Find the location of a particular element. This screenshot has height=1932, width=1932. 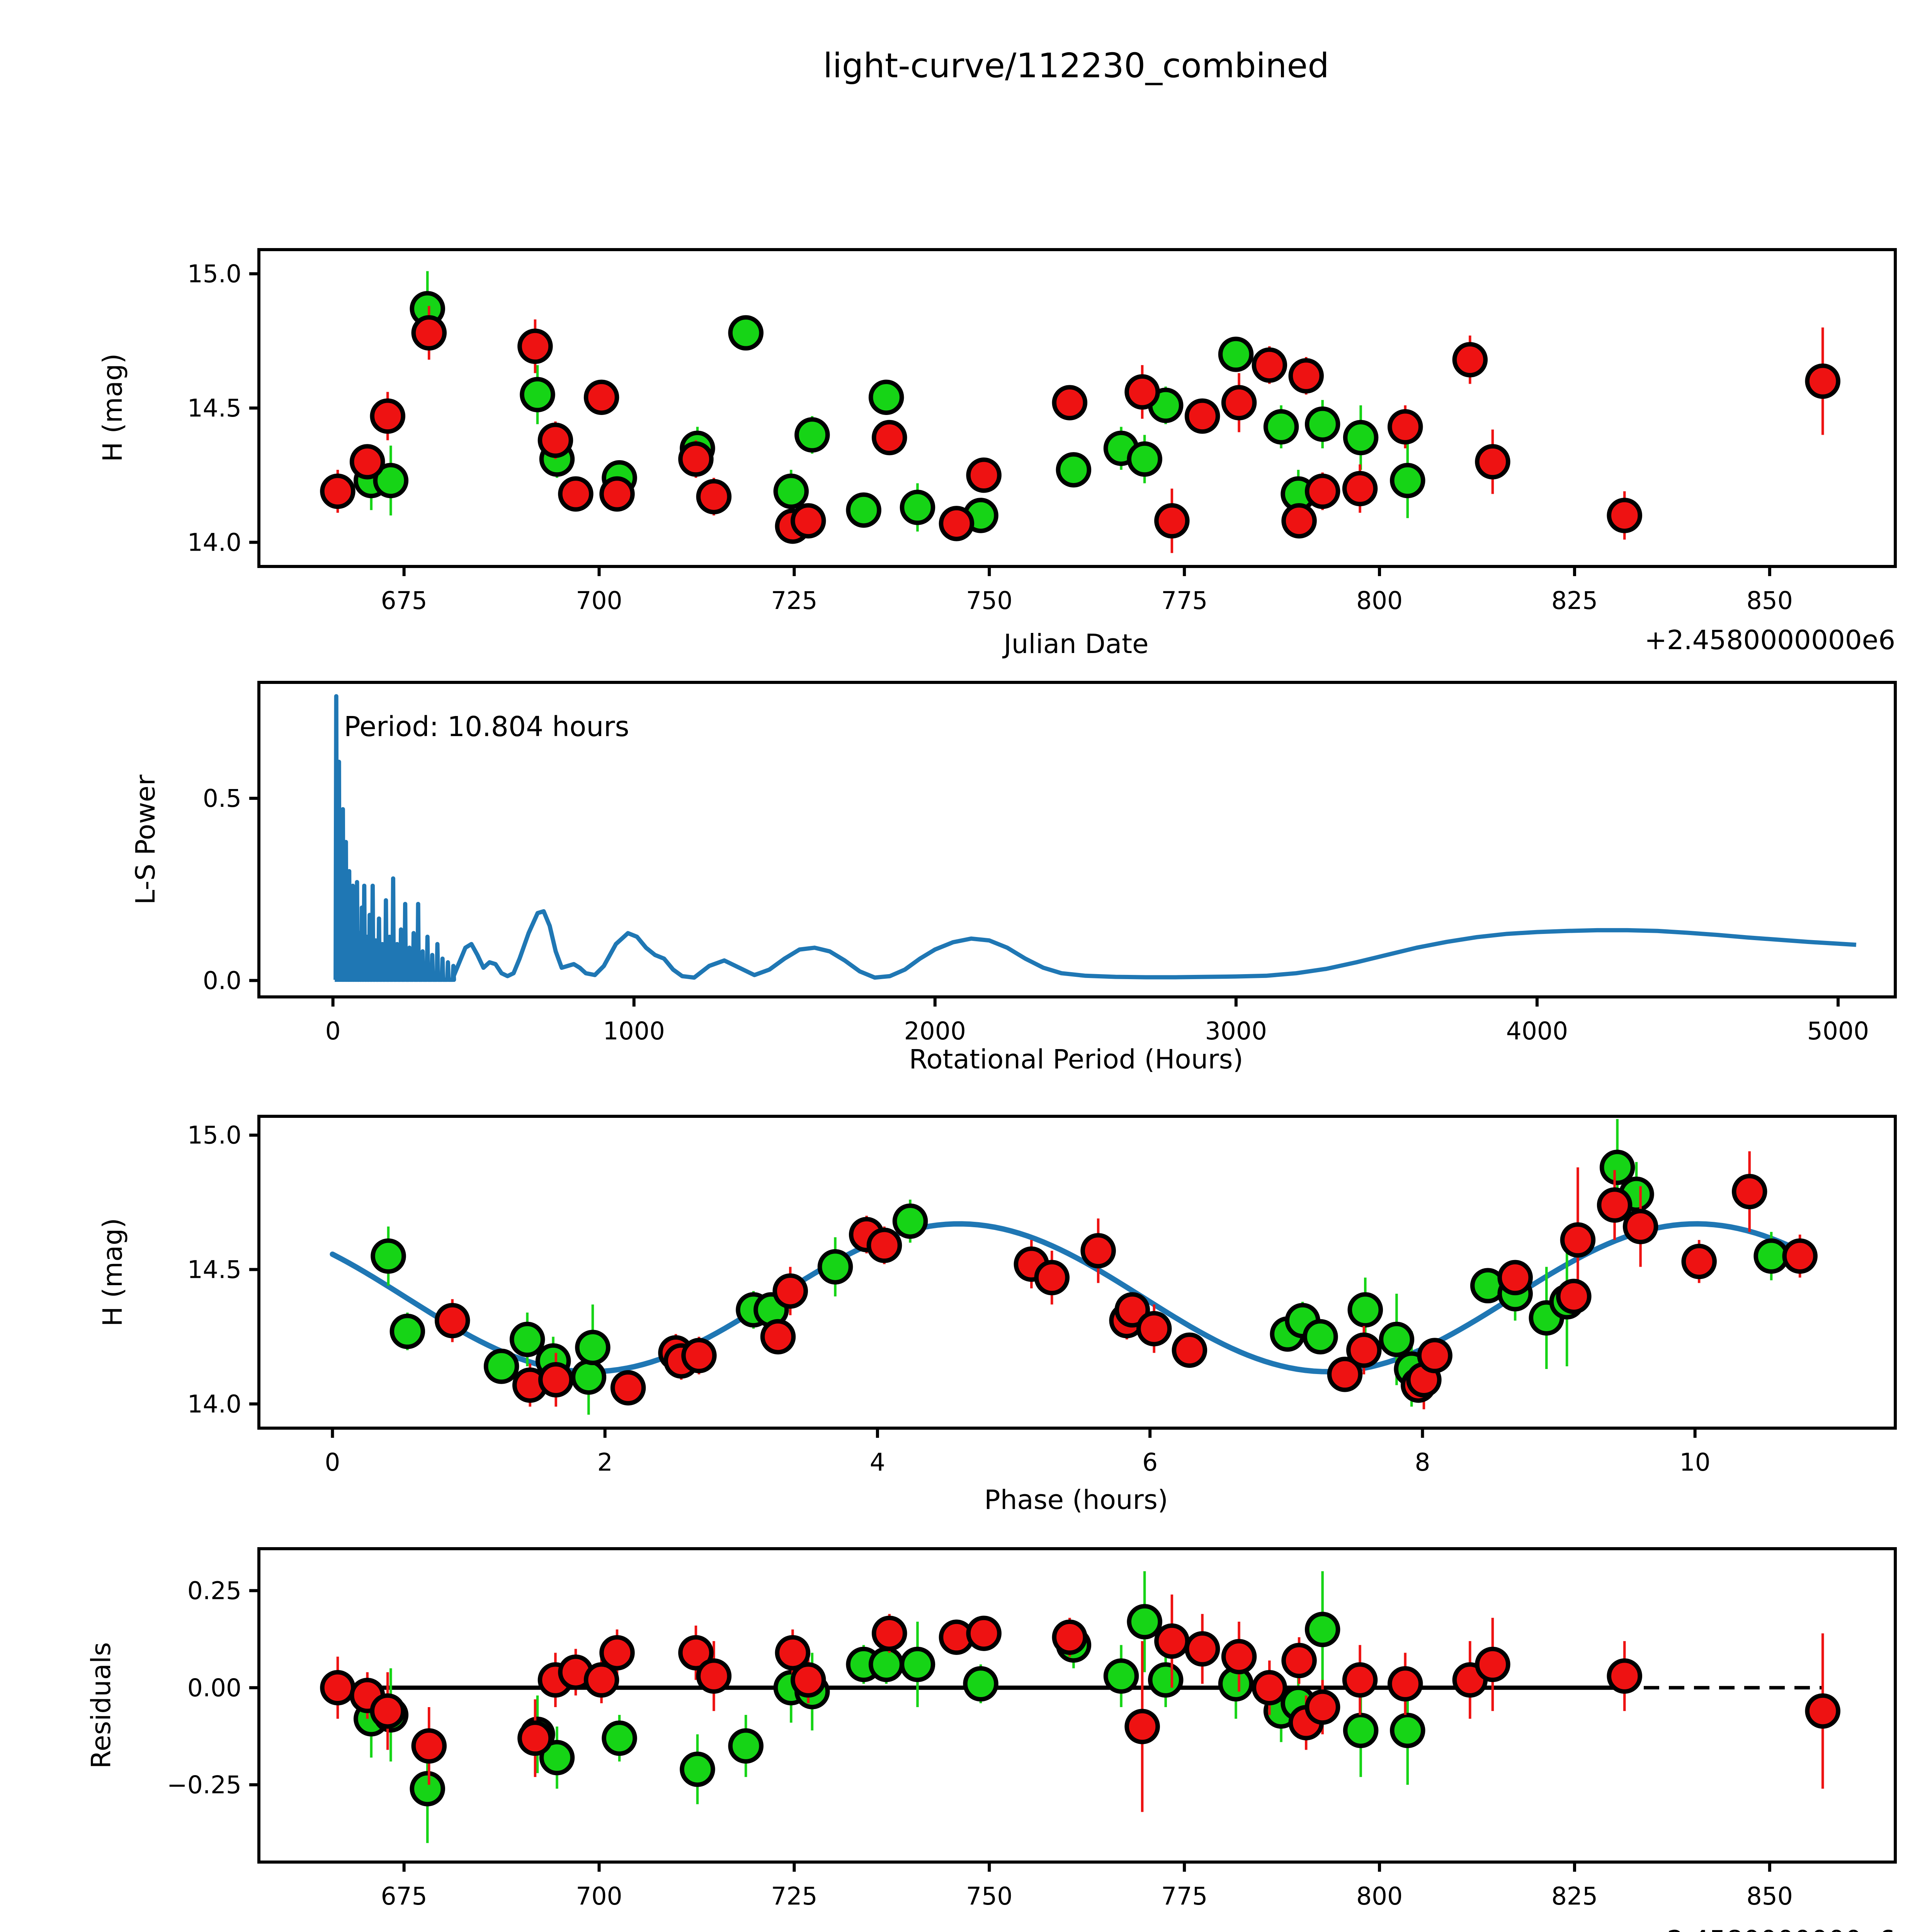

x-tick-label: 675 is located at coordinates (404, 1896).